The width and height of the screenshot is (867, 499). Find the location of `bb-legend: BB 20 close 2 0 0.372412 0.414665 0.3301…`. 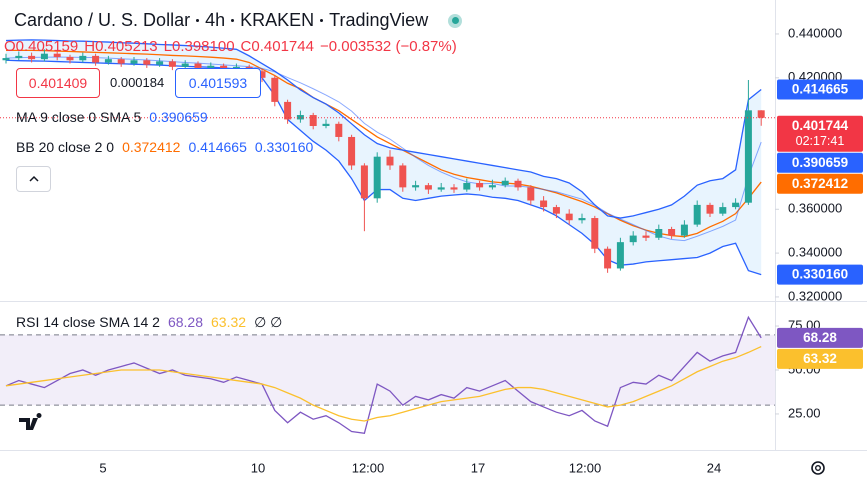

bb-legend: BB 20 close 2 0 0.372412 0.414665 0.3301… is located at coordinates (164, 147).